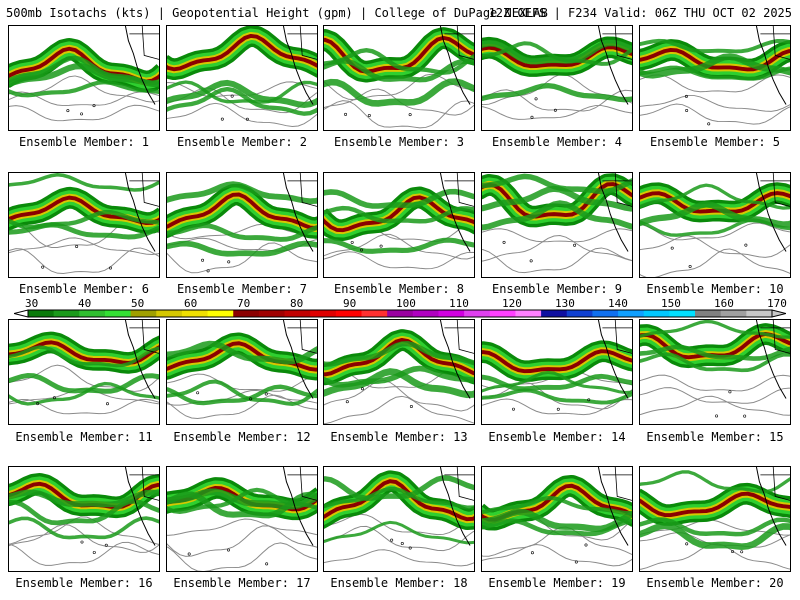 This screenshot has height=600, width=800. Describe the element at coordinates (191, 303) in the screenshot. I see `colorbar-tick-label: 60` at that location.